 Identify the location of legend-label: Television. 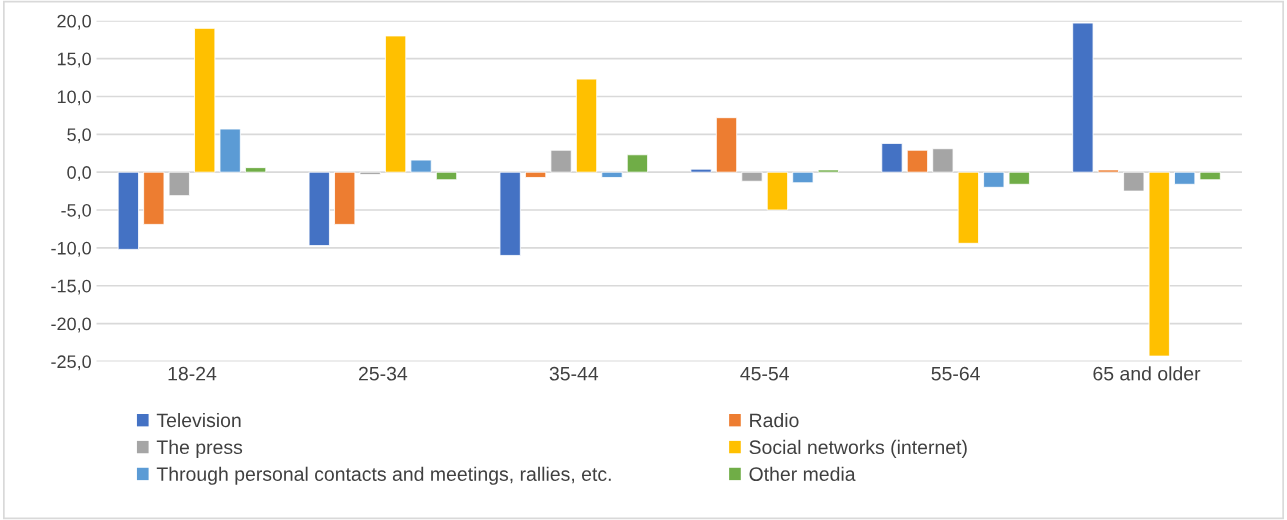
(198, 420).